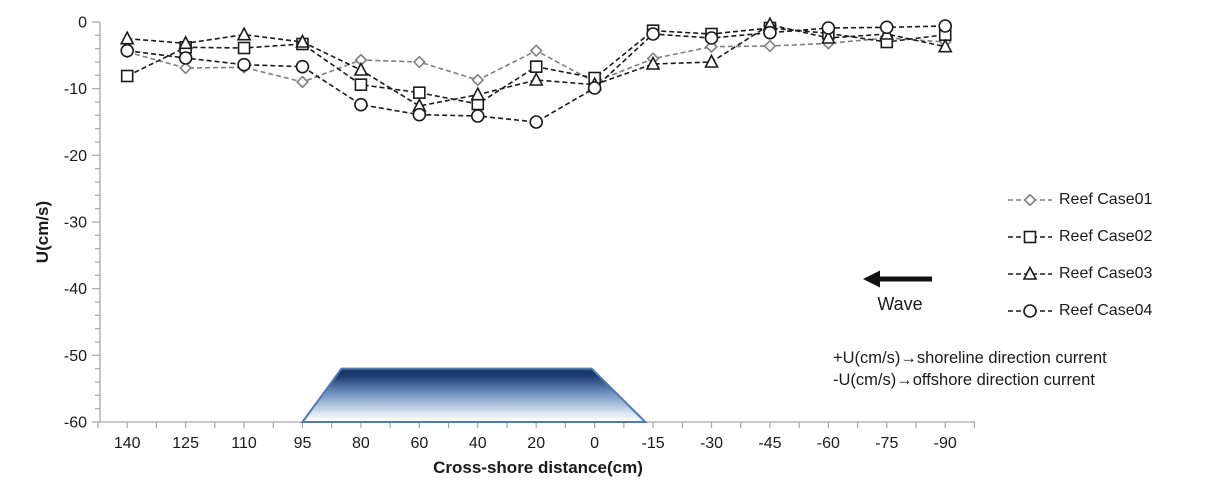 This screenshot has width=1205, height=498. I want to click on y-tick-label: 0, so click(82, 23).